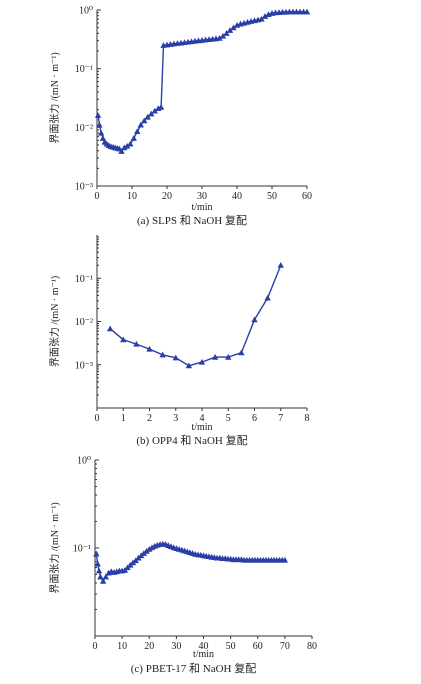 The height and width of the screenshot is (684, 421). Describe the element at coordinates (123, 418) in the screenshot. I see `x-tick-label: 1` at that location.